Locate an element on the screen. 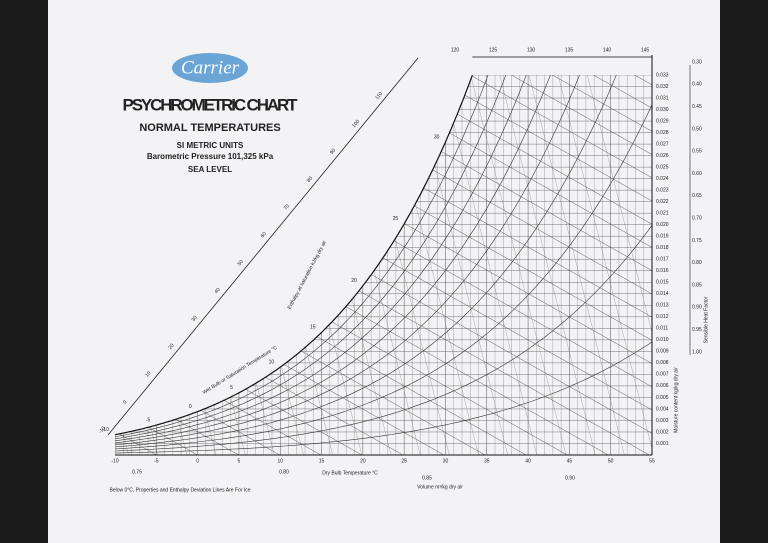  dry-bulb-tick: -5 is located at coordinates (156, 461).